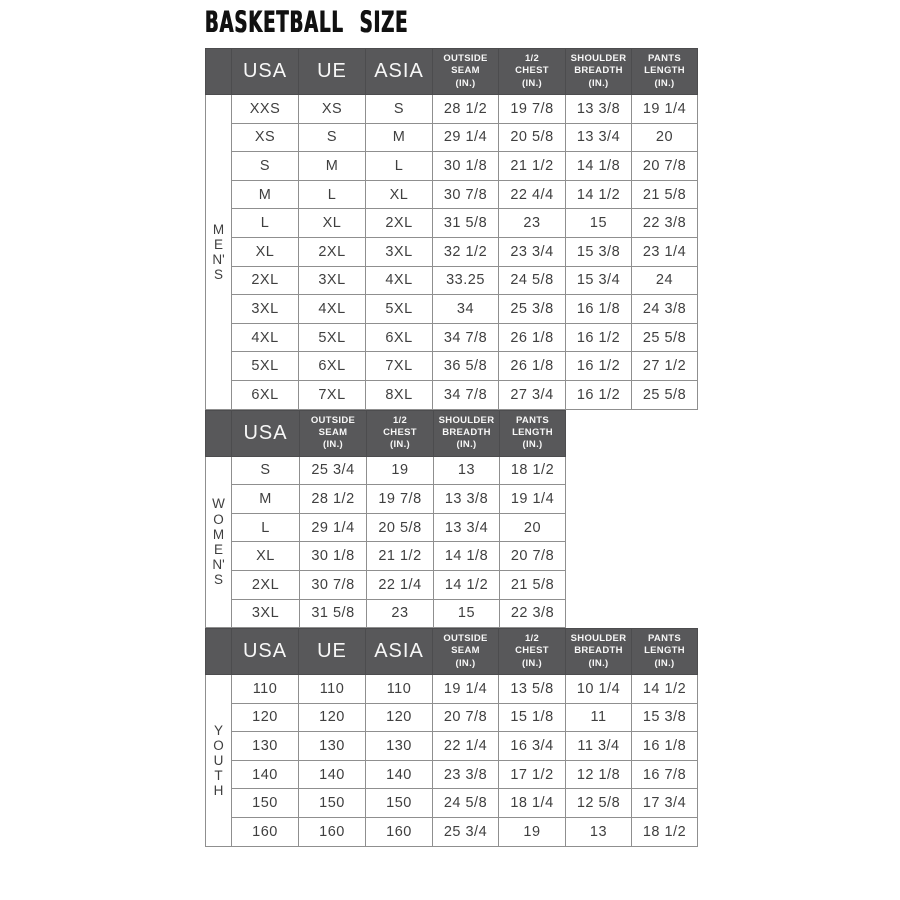 This screenshot has width=900, height=900. I want to click on table-row: 3XL 4XL 5XL 34 25 3/8 16 1/8 24 3/8, so click(452, 309).